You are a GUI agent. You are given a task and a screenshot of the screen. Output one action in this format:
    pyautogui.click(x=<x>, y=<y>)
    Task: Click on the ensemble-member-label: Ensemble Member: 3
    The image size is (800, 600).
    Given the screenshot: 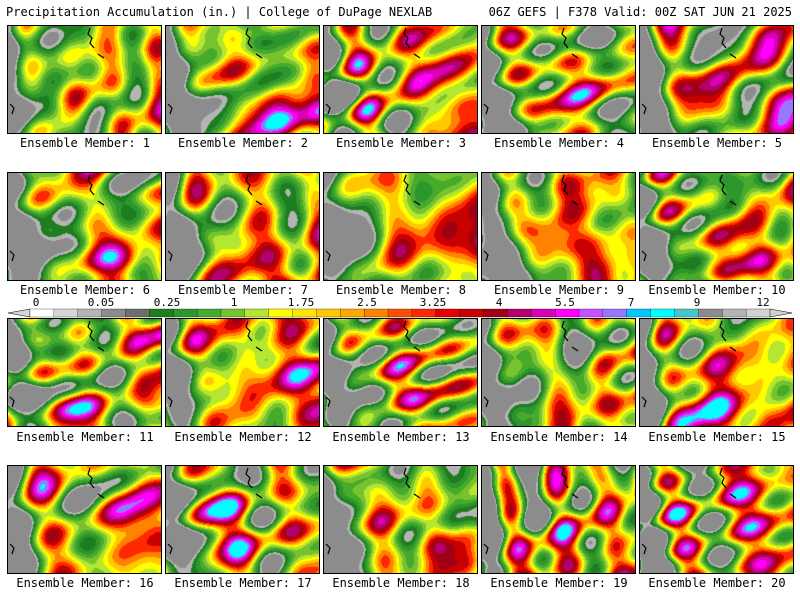 What is the action you would take?
    pyautogui.click(x=401, y=143)
    